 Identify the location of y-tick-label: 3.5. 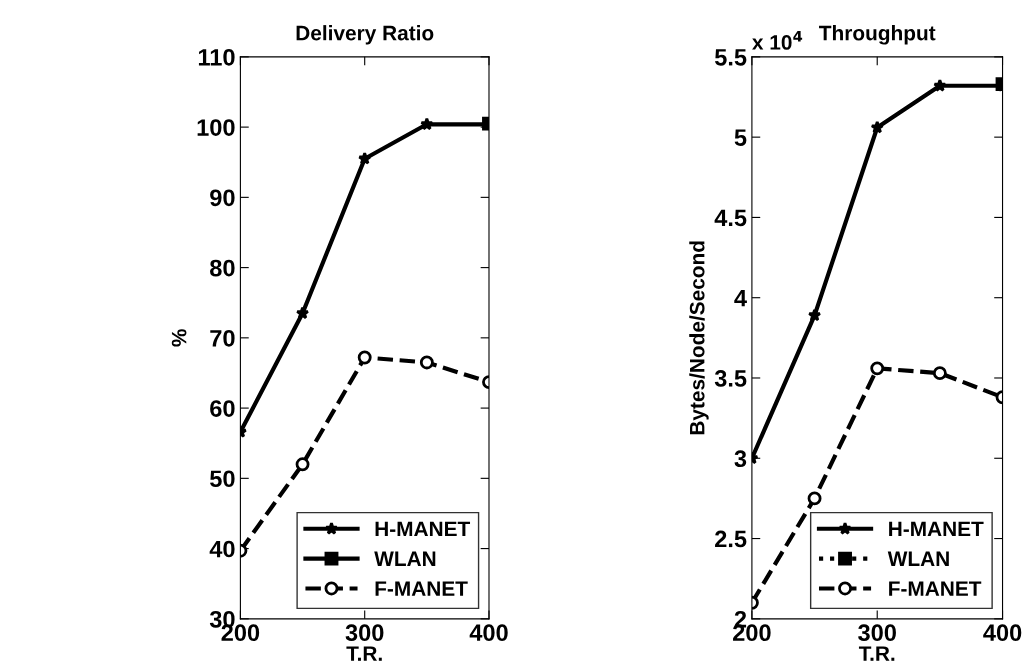
(730, 378).